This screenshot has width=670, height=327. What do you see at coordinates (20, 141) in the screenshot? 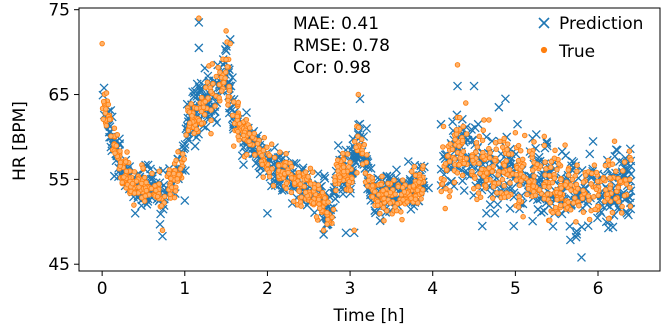
I see `y-axis-label: HR [BPM]` at bounding box center [20, 141].